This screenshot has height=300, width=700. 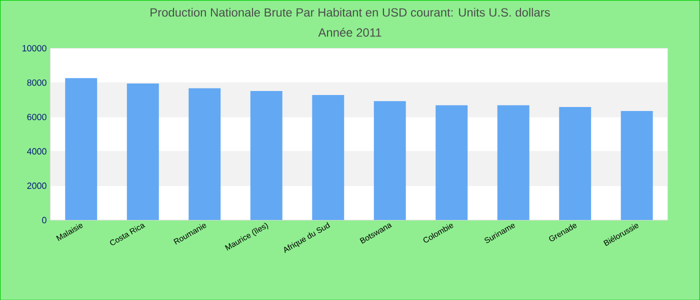 I want to click on chart-title: Production Nationale Brute Par Habitant en USD courant: Units U.S. dollars, so click(x=350, y=12).